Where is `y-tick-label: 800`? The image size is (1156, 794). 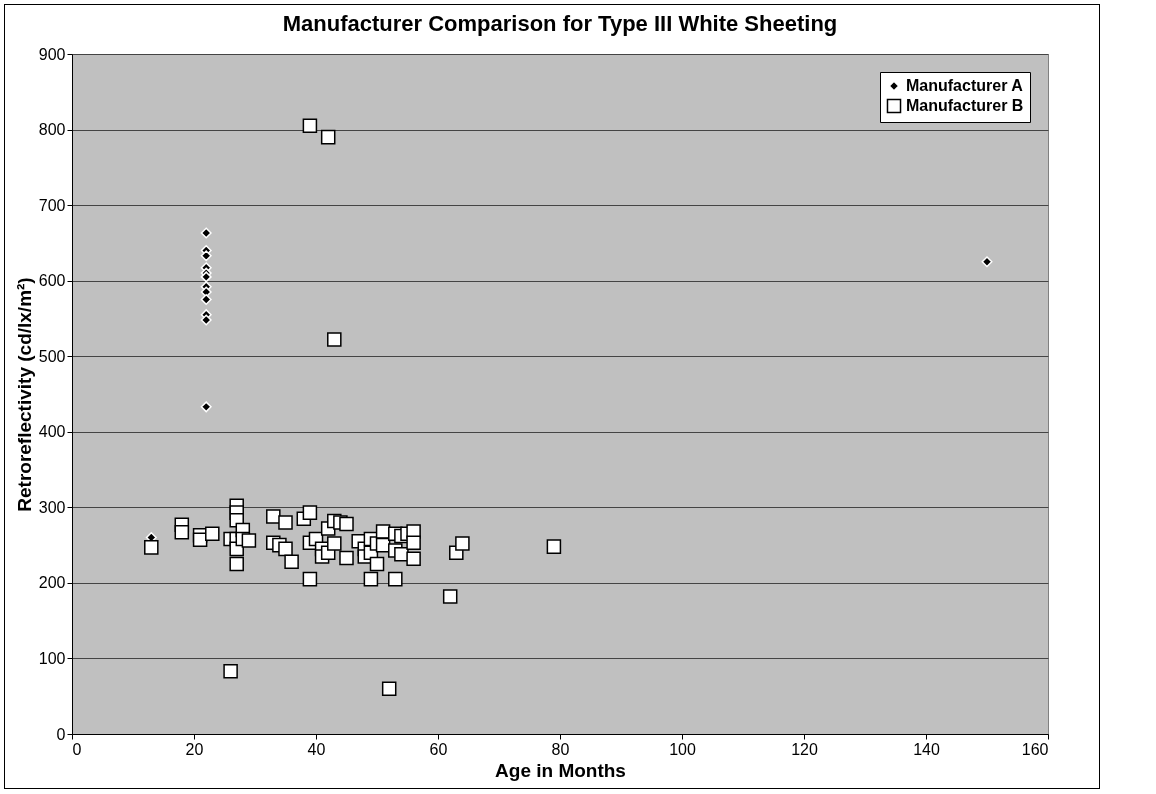
y-tick-label: 800 is located at coordinates (52, 130).